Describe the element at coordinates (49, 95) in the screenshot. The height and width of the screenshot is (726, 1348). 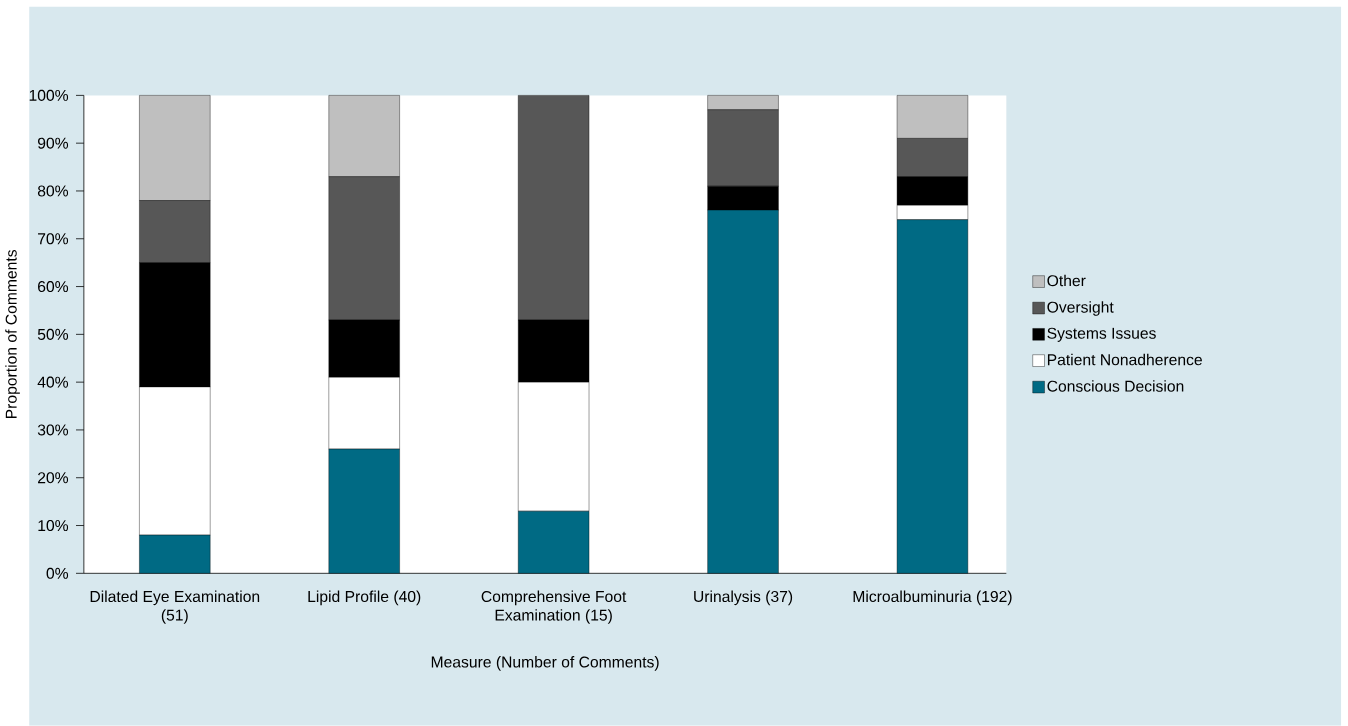
I see `y-tick-label: 100%` at that location.